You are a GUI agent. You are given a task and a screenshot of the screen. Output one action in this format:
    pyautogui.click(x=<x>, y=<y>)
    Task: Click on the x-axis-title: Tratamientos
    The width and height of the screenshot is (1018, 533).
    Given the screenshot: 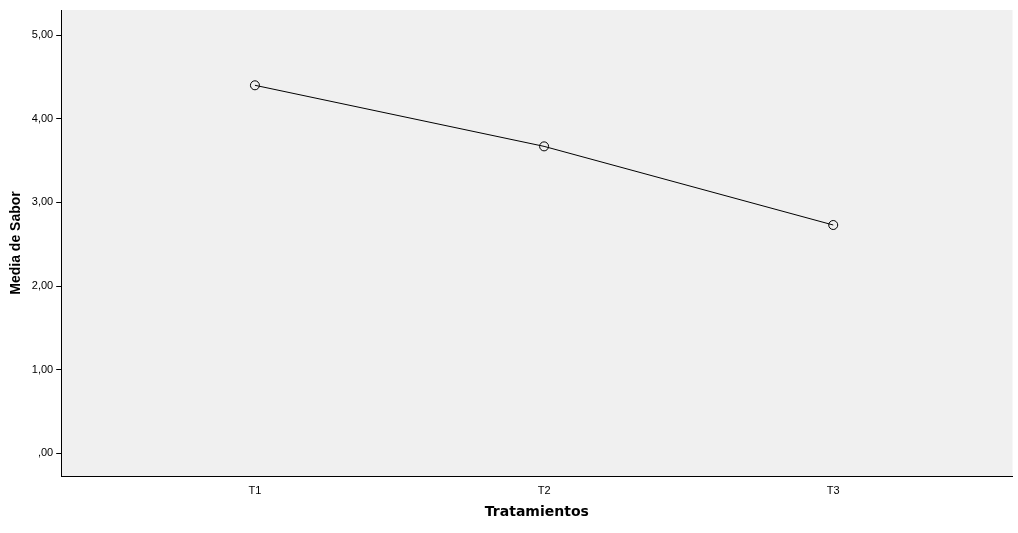 What is the action you would take?
    pyautogui.click(x=536, y=511)
    